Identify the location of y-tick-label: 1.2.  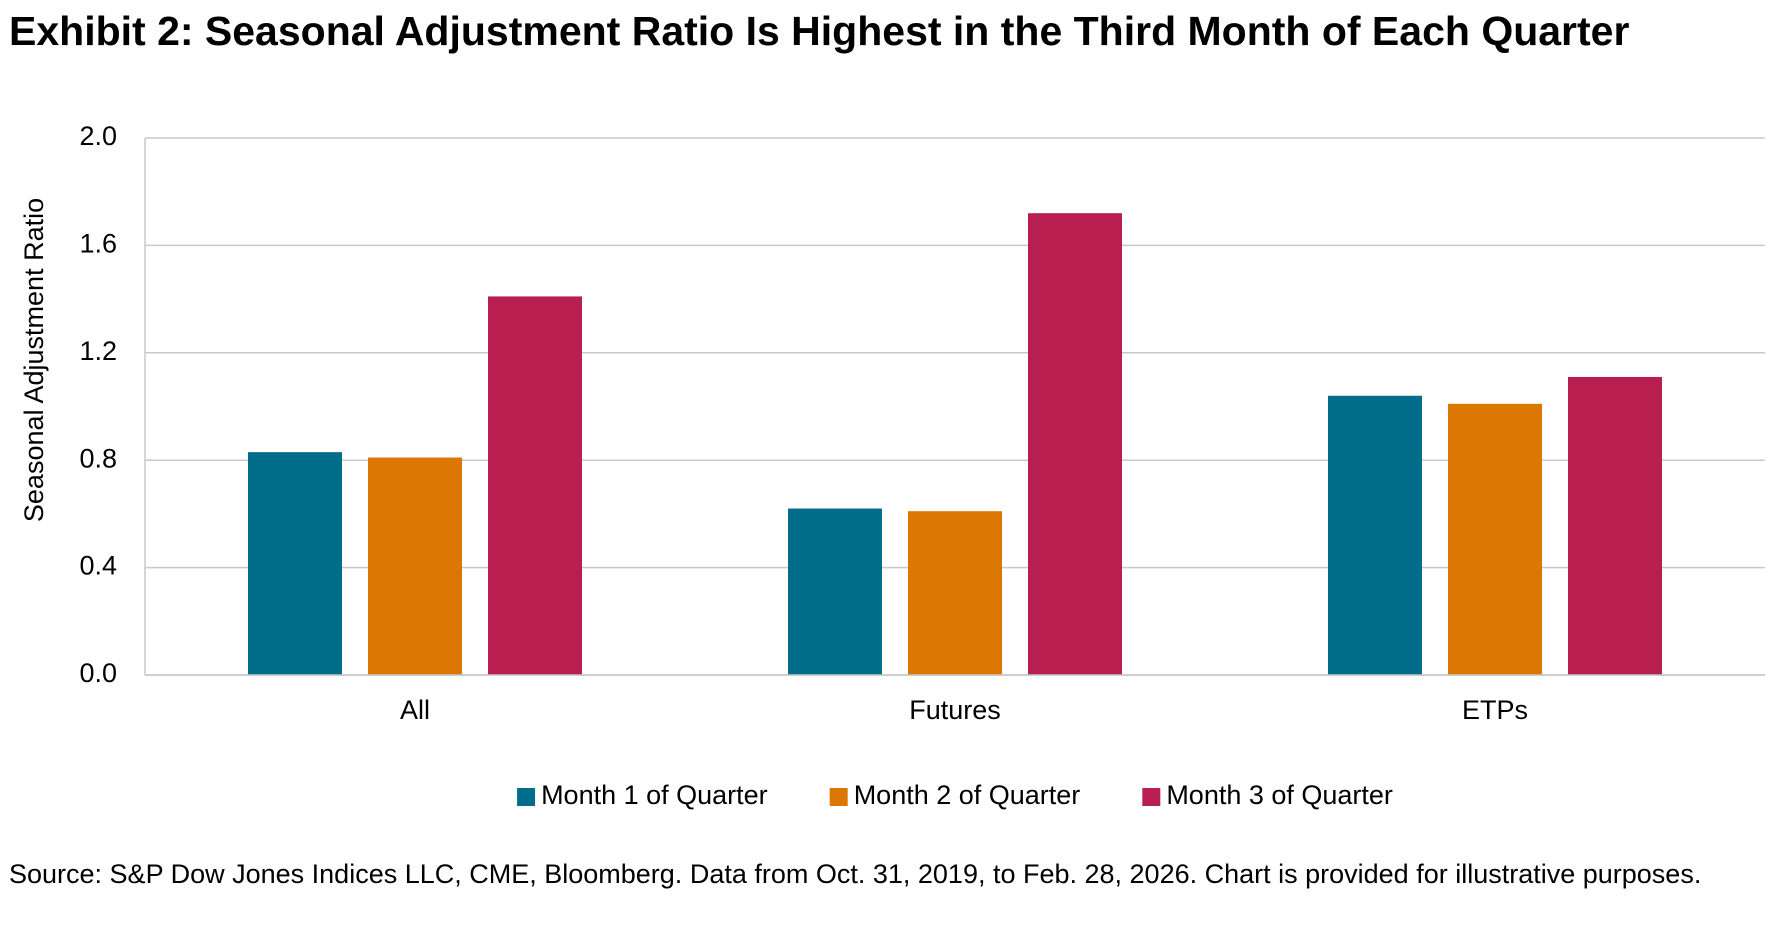
(98, 351).